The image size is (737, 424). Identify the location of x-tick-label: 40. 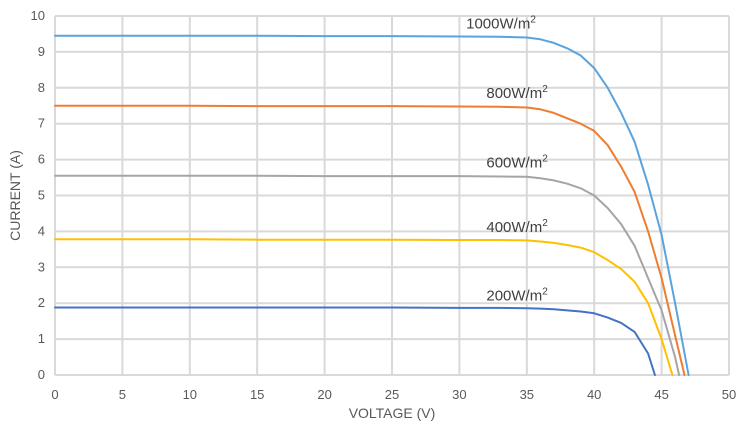
(594, 394).